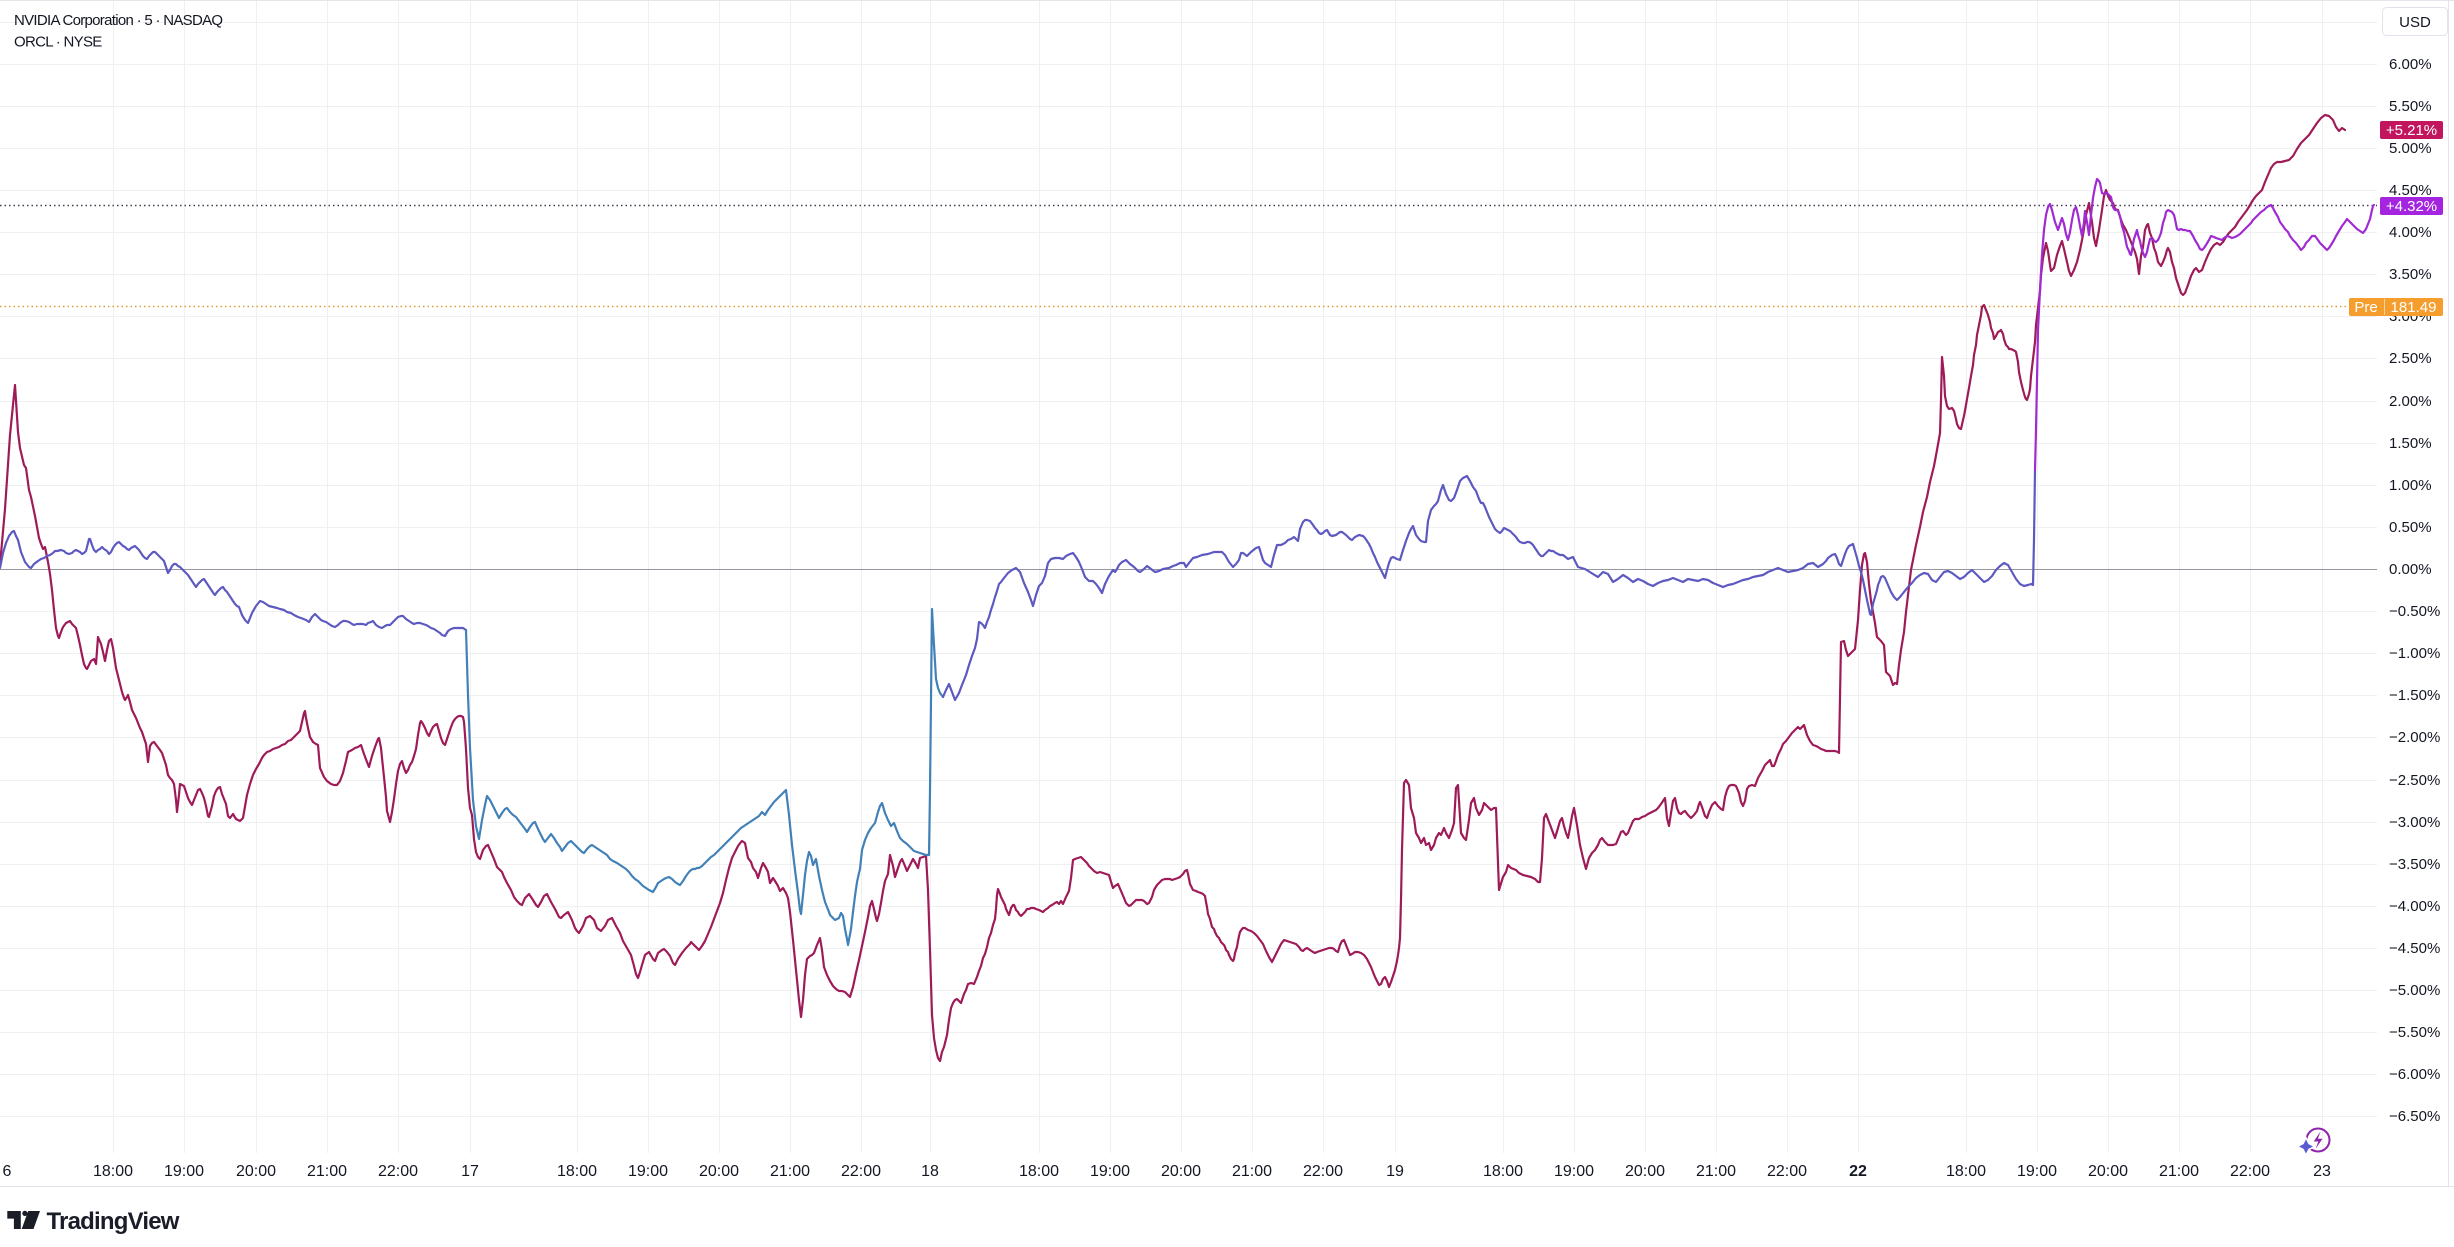 This screenshot has height=1247, width=2454. What do you see at coordinates (2414, 611) in the screenshot?
I see `svg-text: −0.50%` at bounding box center [2414, 611].